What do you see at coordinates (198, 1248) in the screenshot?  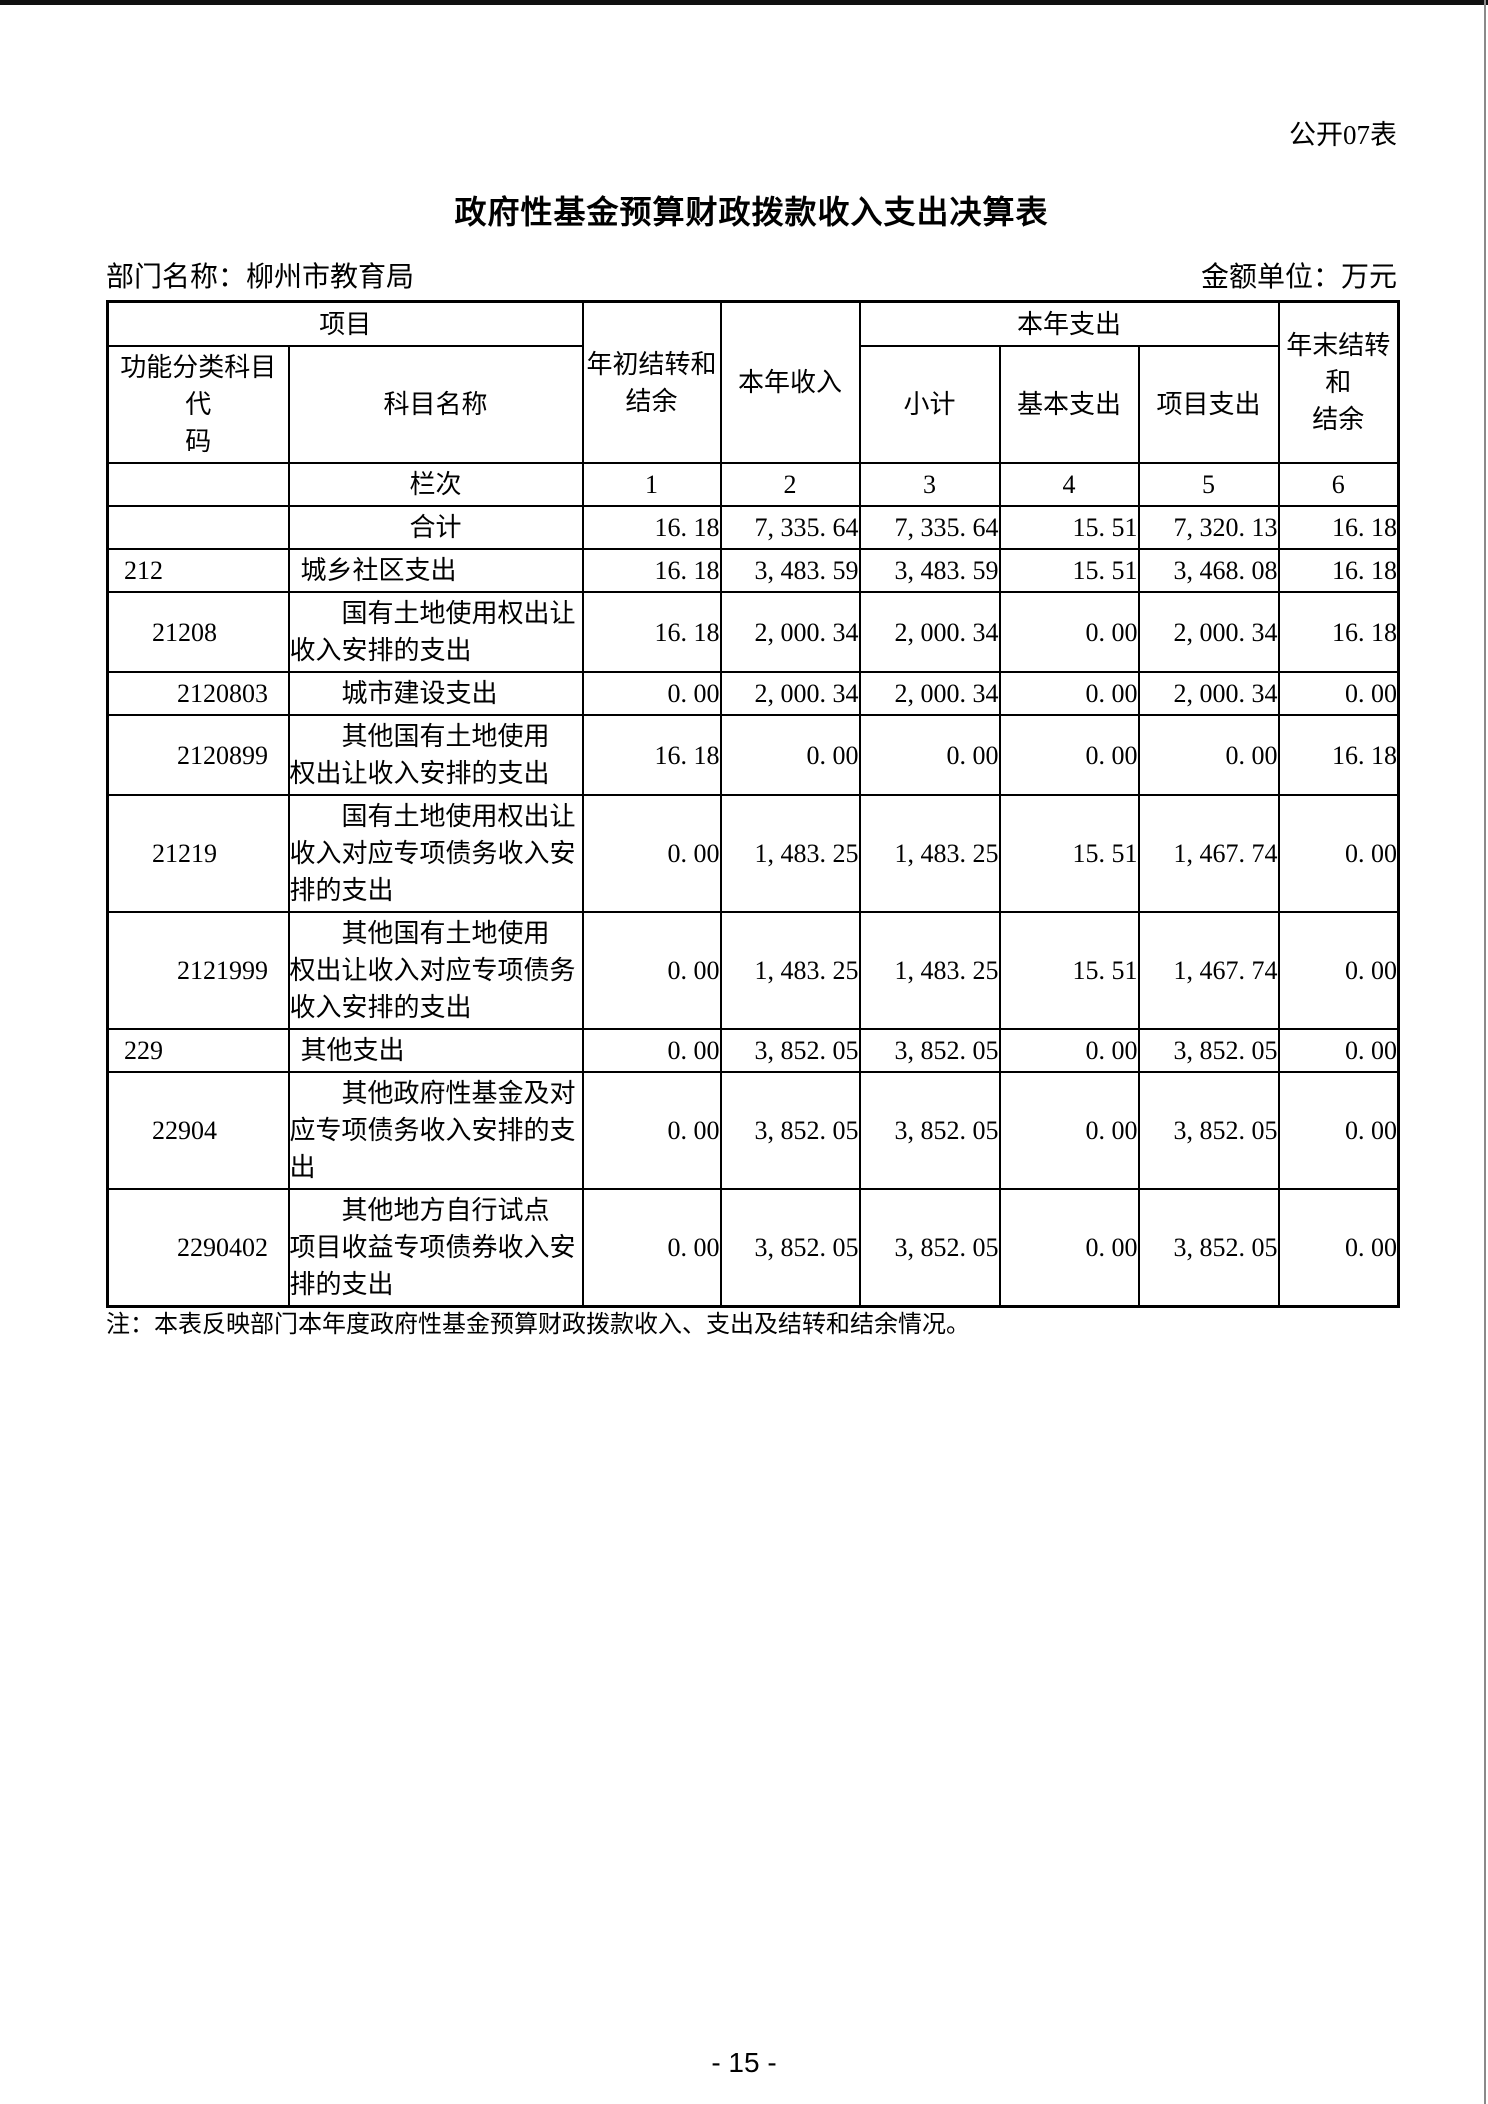 I see `code-cell: 2290402` at bounding box center [198, 1248].